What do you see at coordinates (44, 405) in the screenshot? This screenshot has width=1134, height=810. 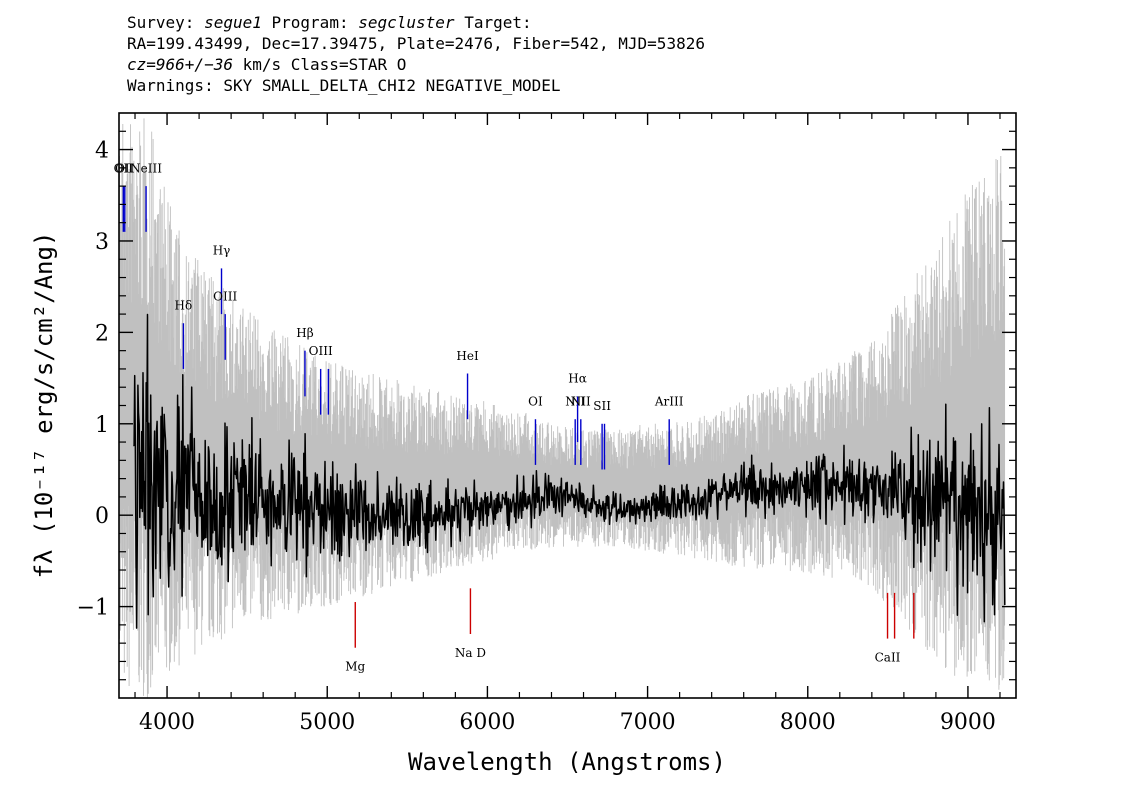 I see `y-axis-title: fλ (10⁻¹⁷ erg/s/cm²/Ang)` at bounding box center [44, 405].